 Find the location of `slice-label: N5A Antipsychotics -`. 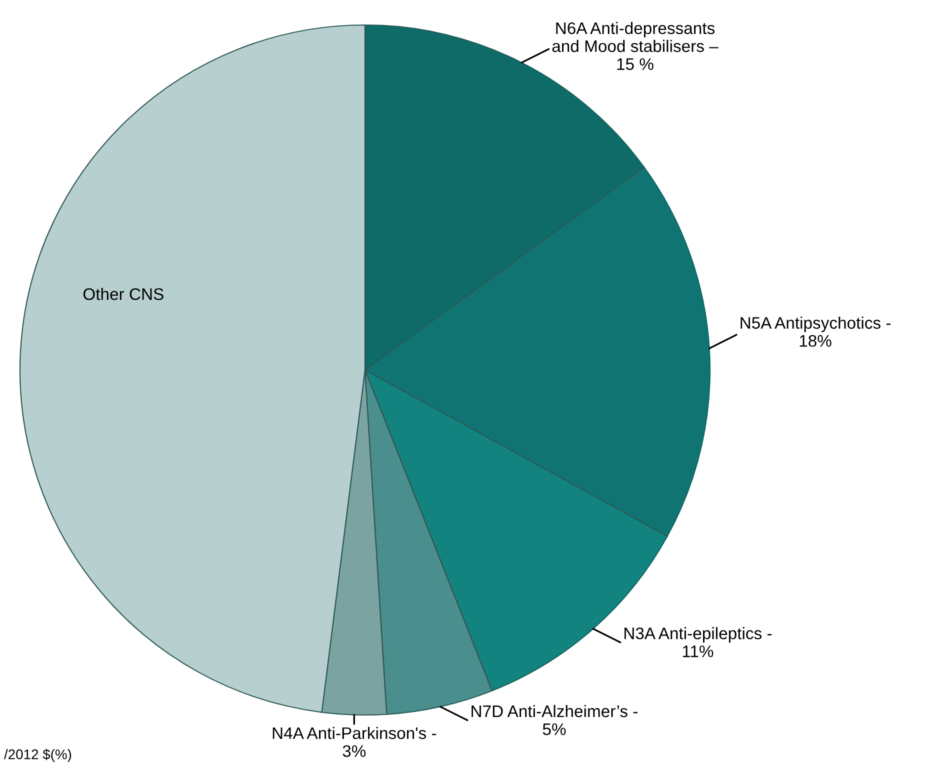

slice-label: N5A Antipsychotics - is located at coordinates (815, 324).